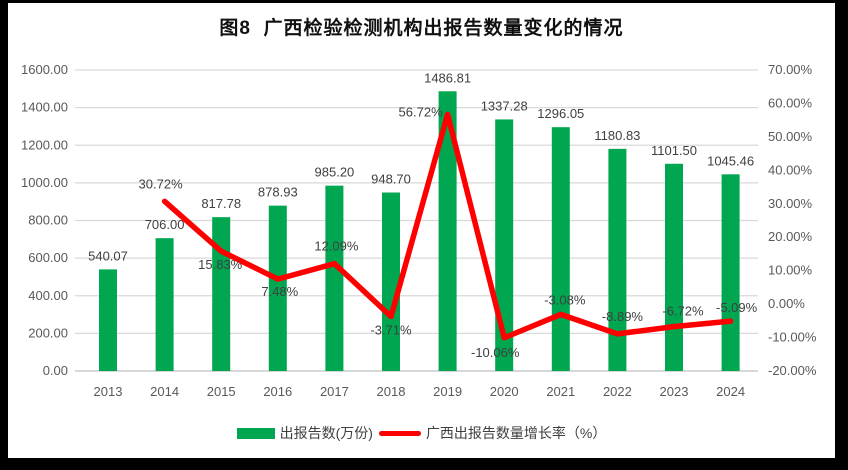 This screenshot has width=848, height=470. Describe the element at coordinates (278, 192) in the screenshot. I see `bar-value-label: 878.93` at that location.